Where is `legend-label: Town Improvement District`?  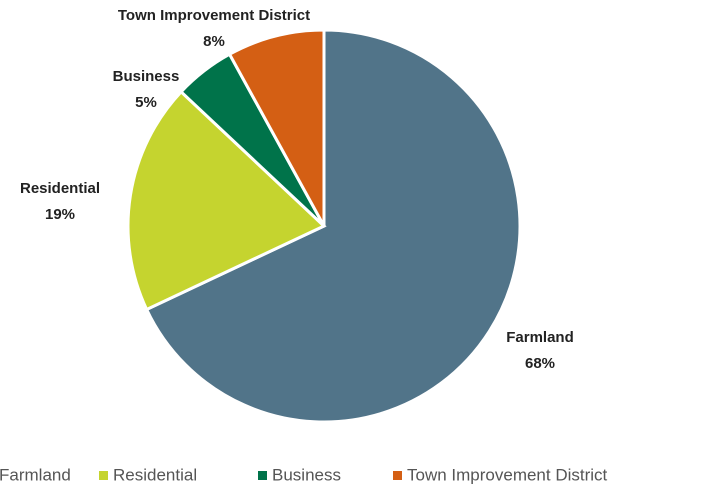 legend-label: Town Improvement District is located at coordinates (507, 474).